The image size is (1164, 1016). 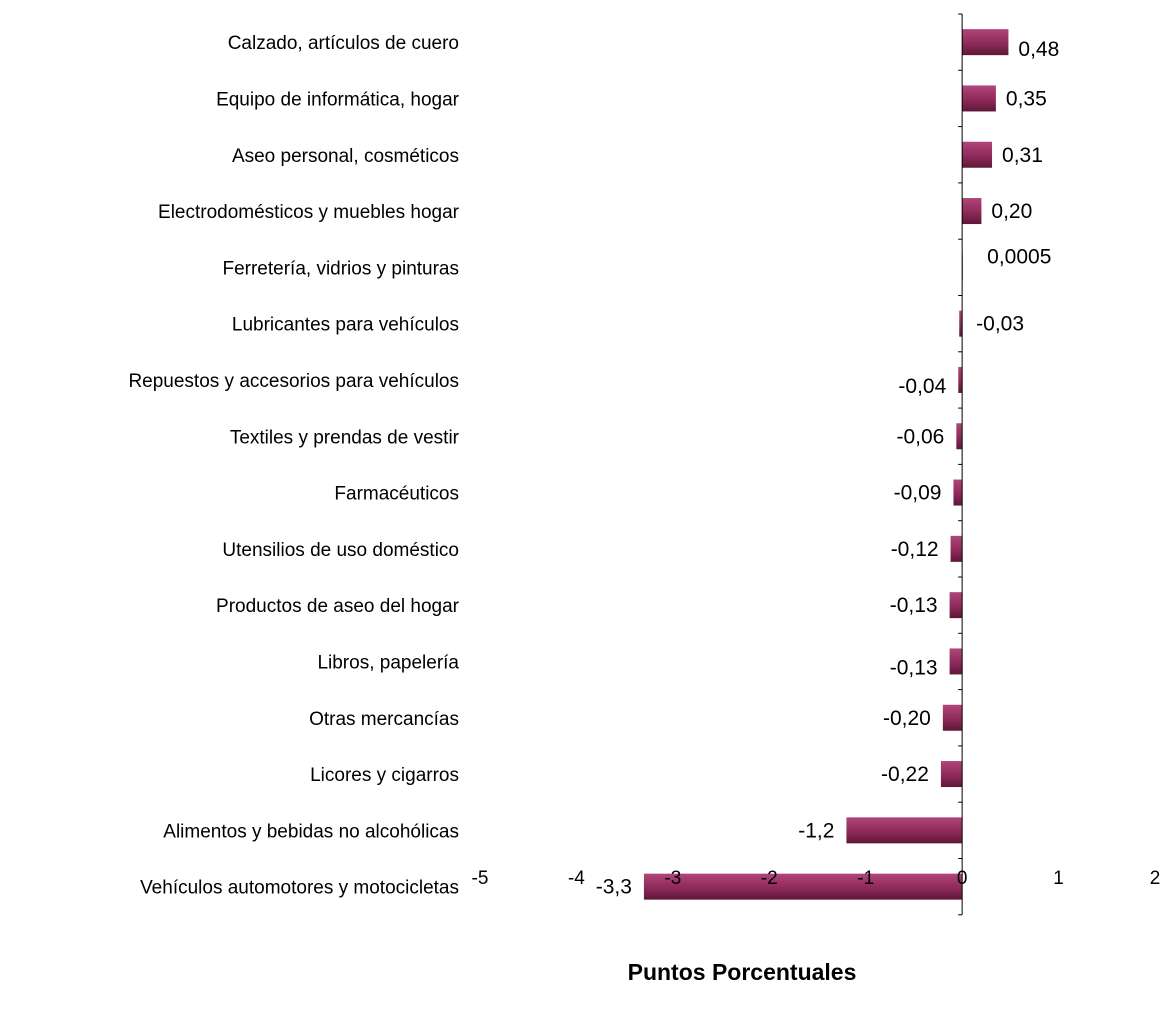 What do you see at coordinates (905, 774) in the screenshot?
I see `data-label: -0,22` at bounding box center [905, 774].